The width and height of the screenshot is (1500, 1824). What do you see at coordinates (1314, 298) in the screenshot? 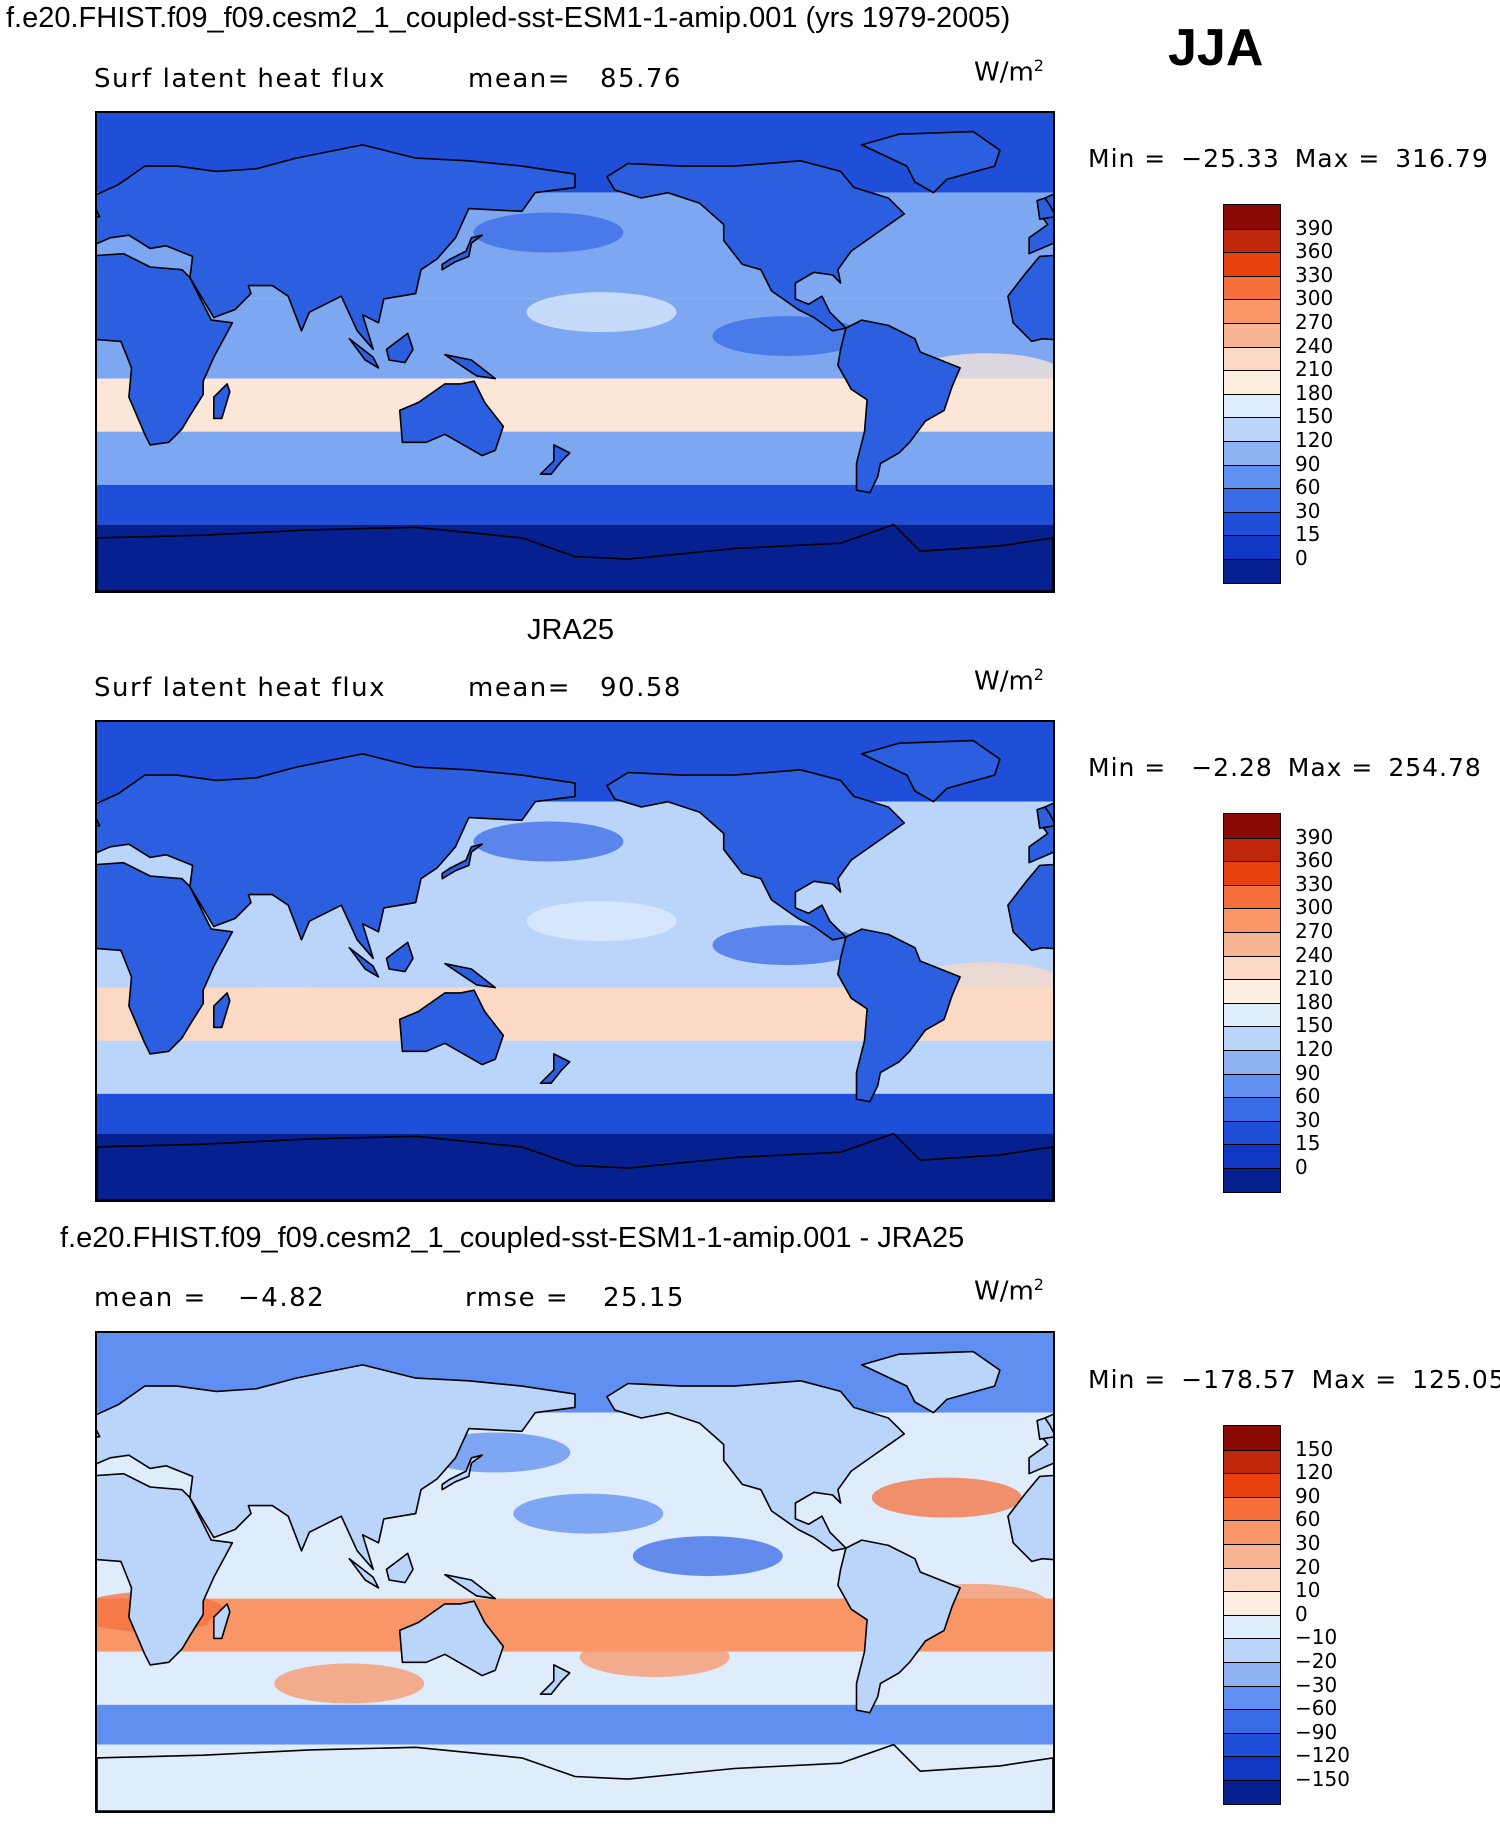
I see `colorbar-tick-label: 300` at bounding box center [1314, 298].